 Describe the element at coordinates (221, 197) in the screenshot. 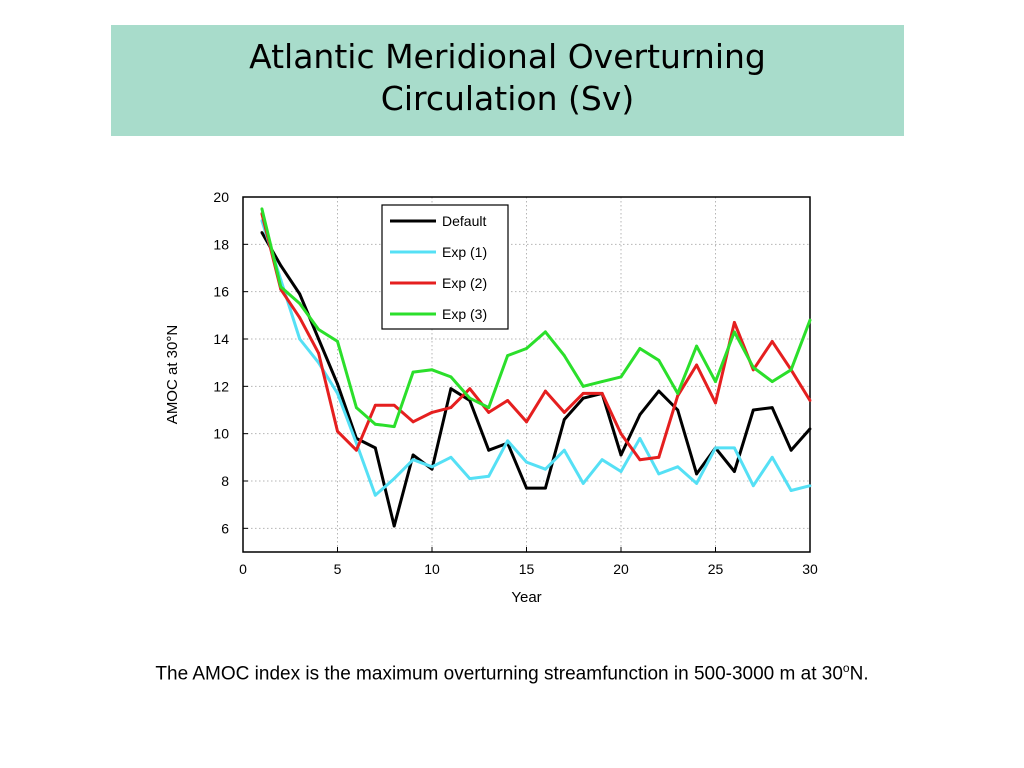

I see `y-tick-label: 20` at that location.